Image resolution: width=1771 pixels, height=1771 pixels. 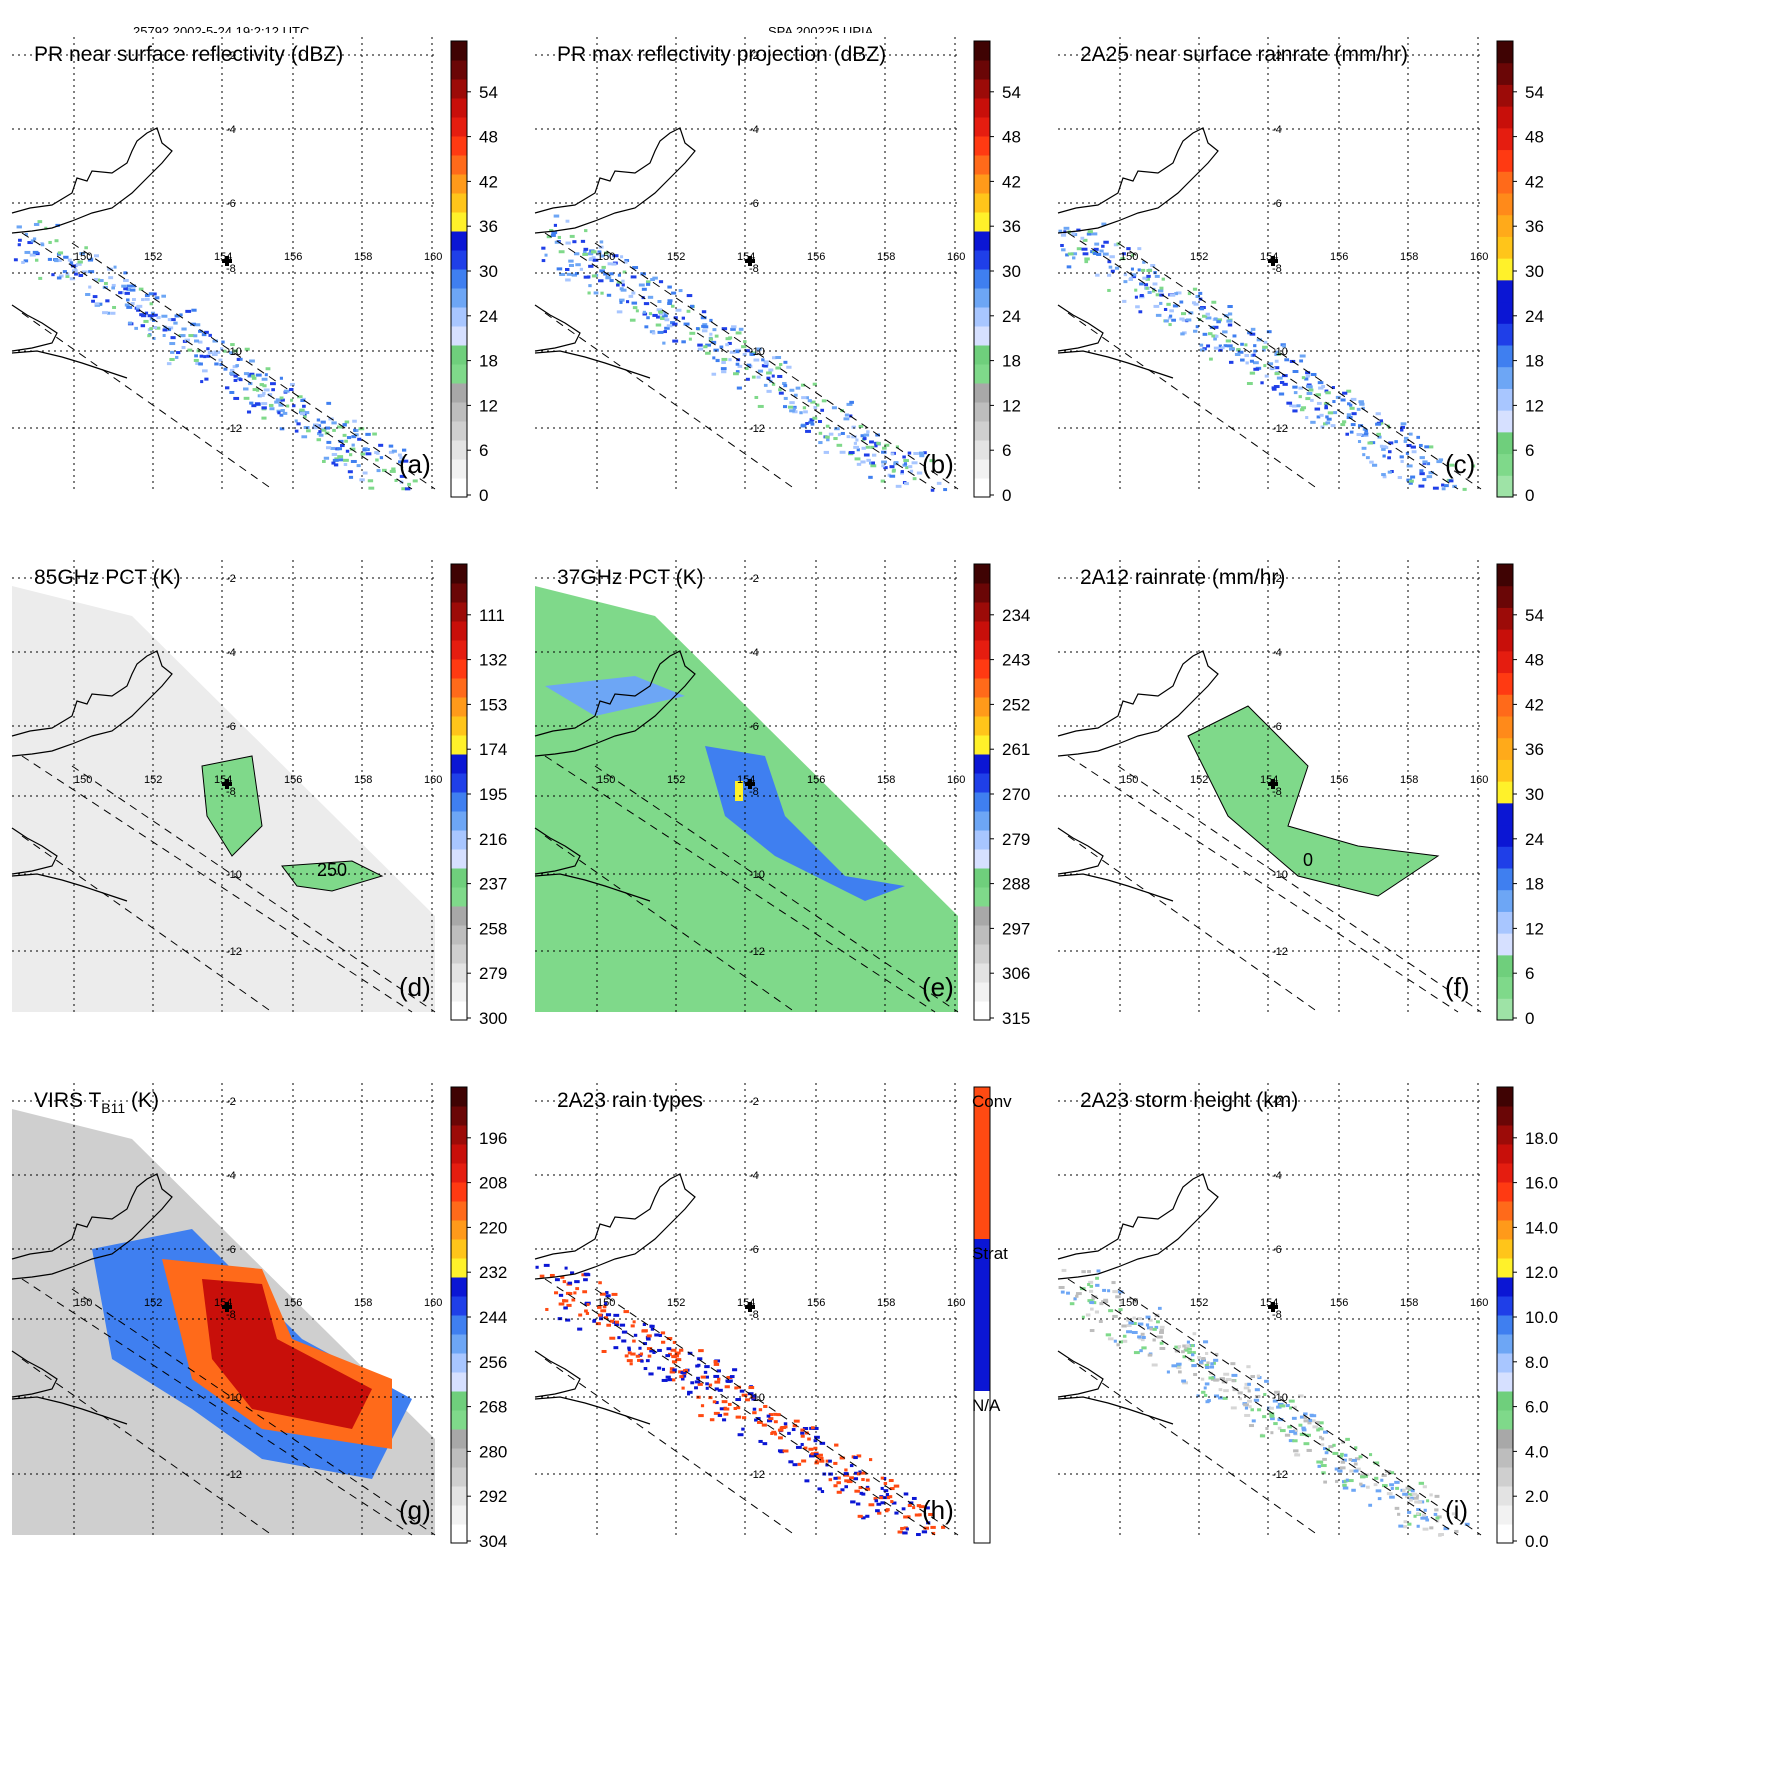 I want to click on colorbar-tick-label: 196, so click(x=493, y=1138).